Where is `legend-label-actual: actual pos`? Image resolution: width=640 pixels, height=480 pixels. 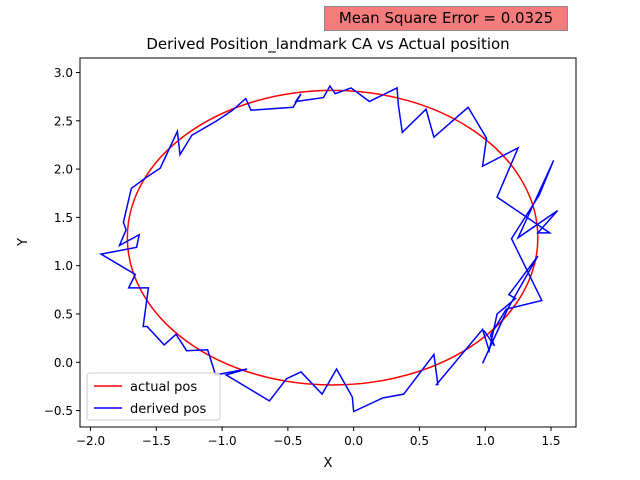 legend-label-actual: actual pos is located at coordinates (163, 387).